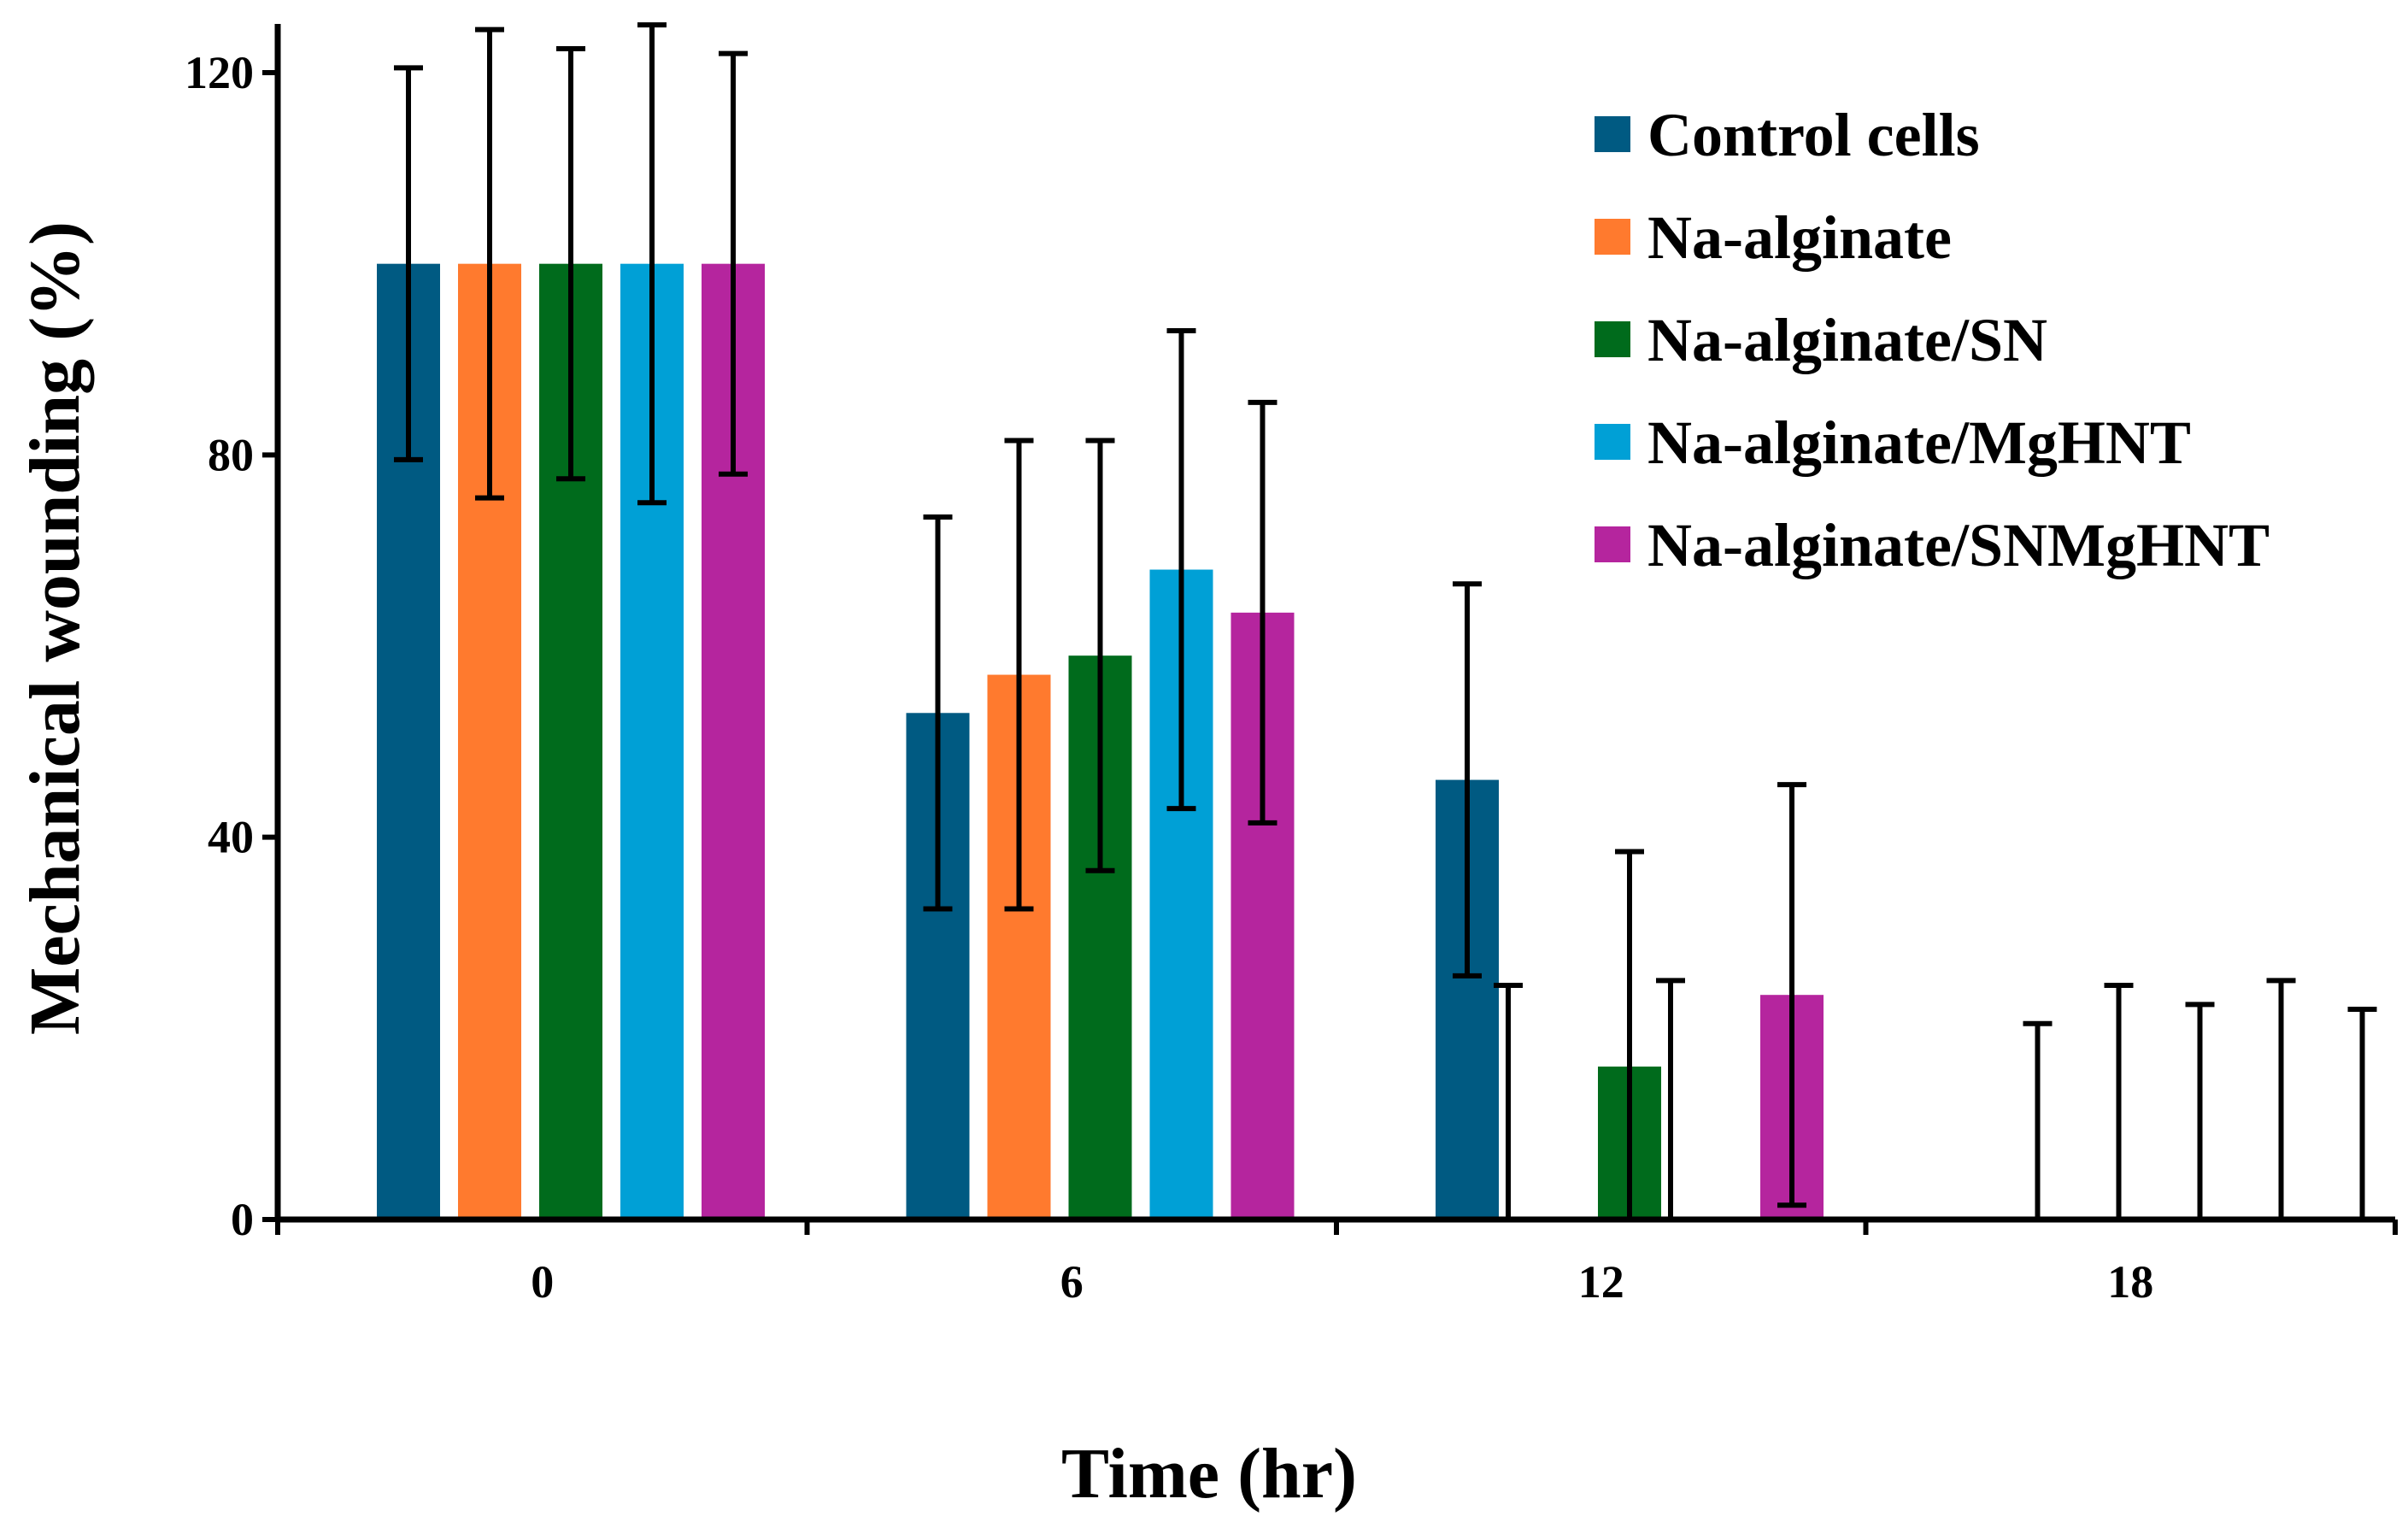  What do you see at coordinates (1847, 340) in the screenshot?
I see `legend-label: Na-alginate/SN` at bounding box center [1847, 340].